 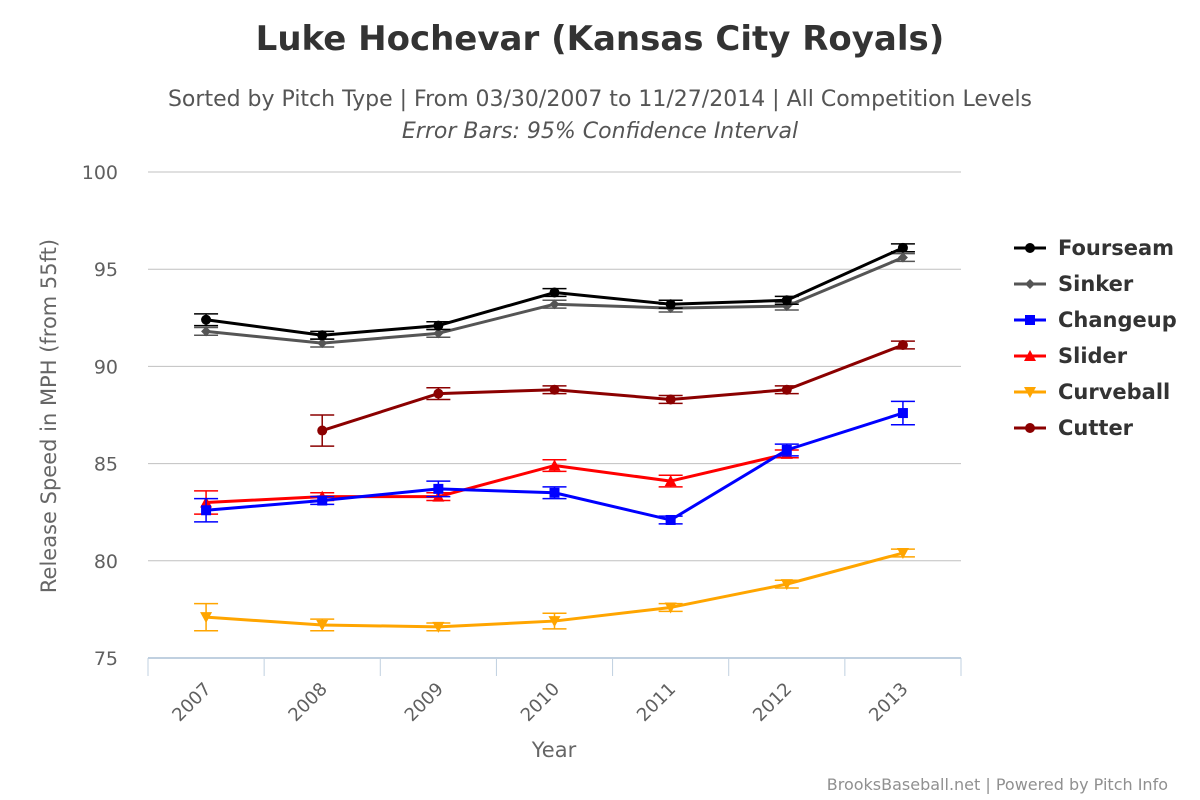 I want to click on series-fourseam, so click(x=554, y=291).